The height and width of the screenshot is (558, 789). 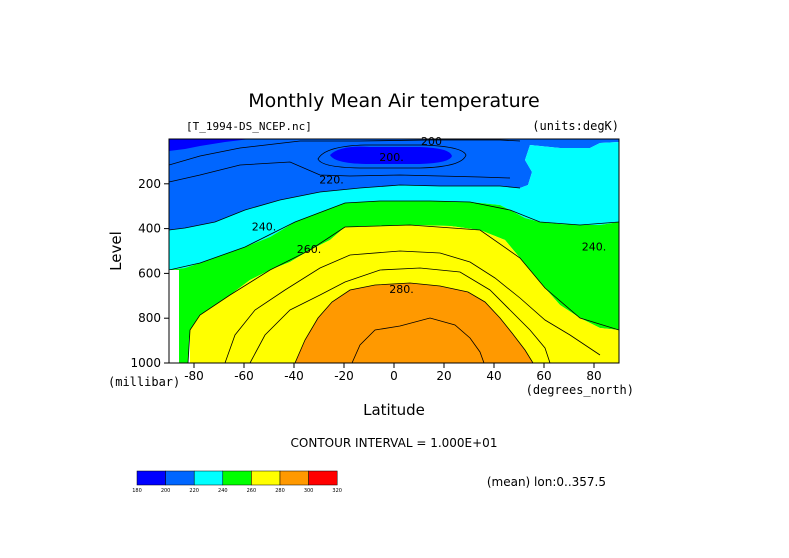 I want to click on contour-label: 200., so click(x=391, y=157).